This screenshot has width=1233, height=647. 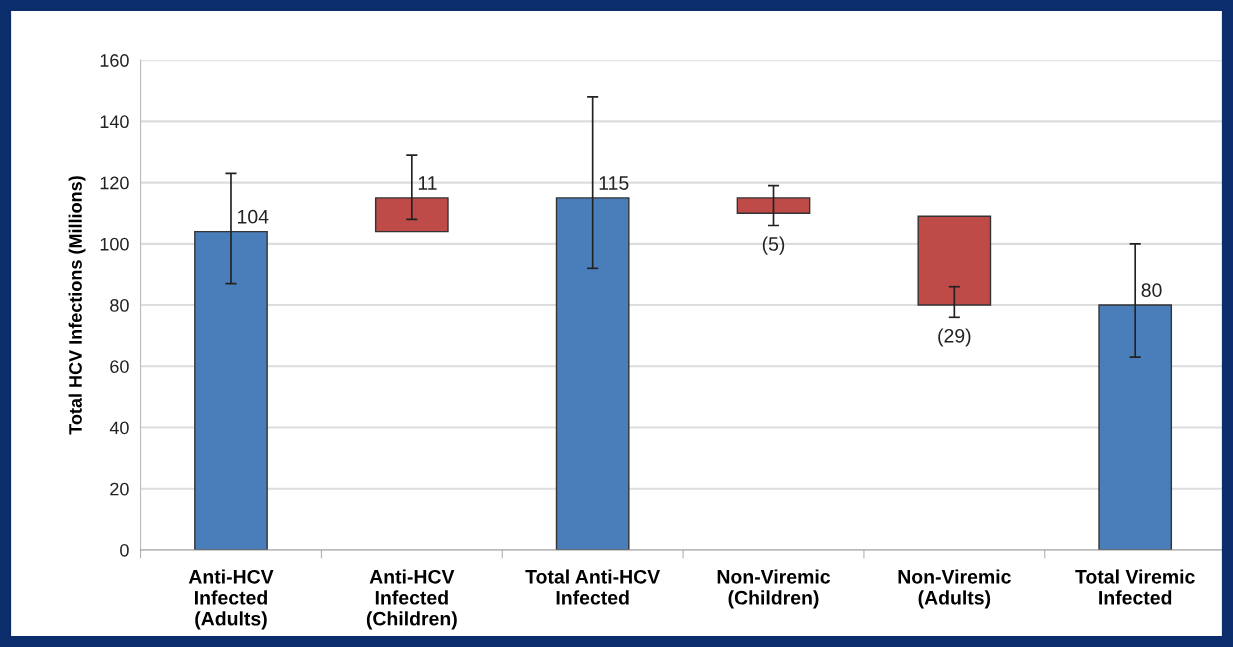 I want to click on y-tick-label: 60, so click(x=119, y=366).